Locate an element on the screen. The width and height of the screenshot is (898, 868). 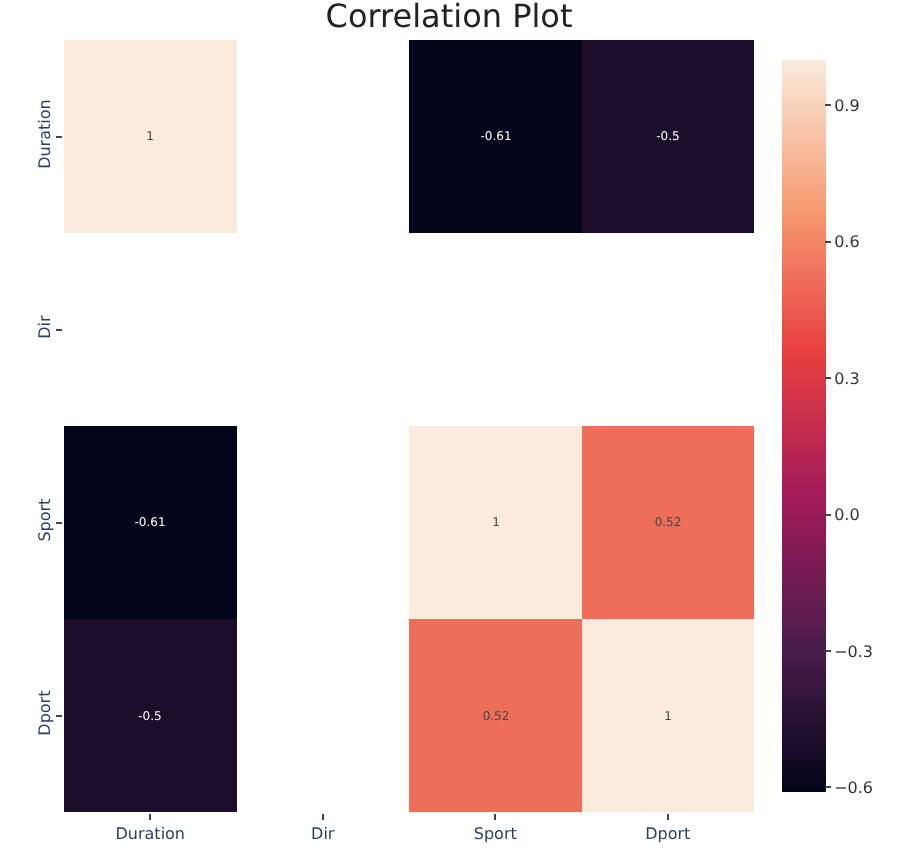
color-bar-label: −0.3 is located at coordinates (854, 651).